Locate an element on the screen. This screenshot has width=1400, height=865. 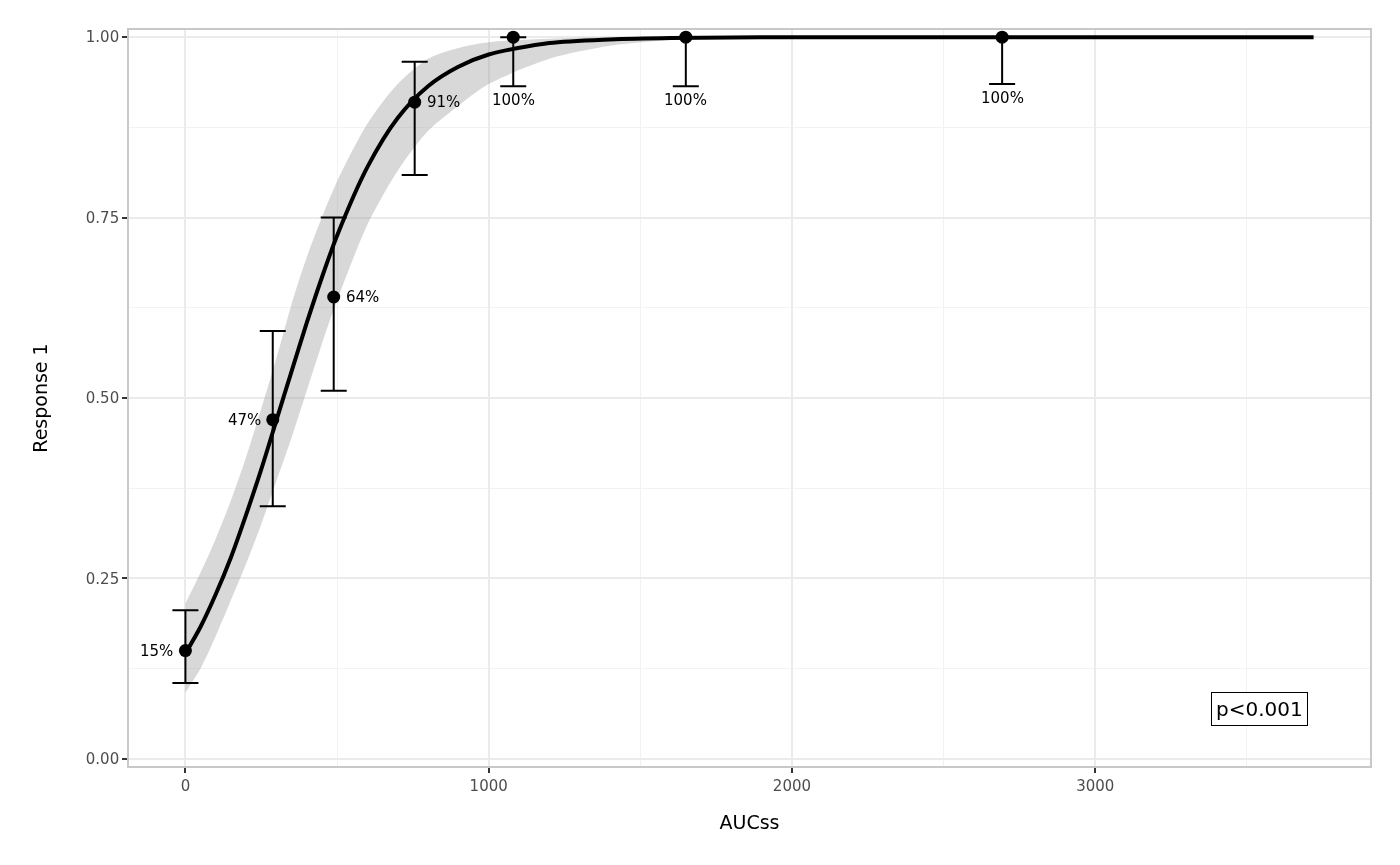
data-label: 64% is located at coordinates (363, 297).